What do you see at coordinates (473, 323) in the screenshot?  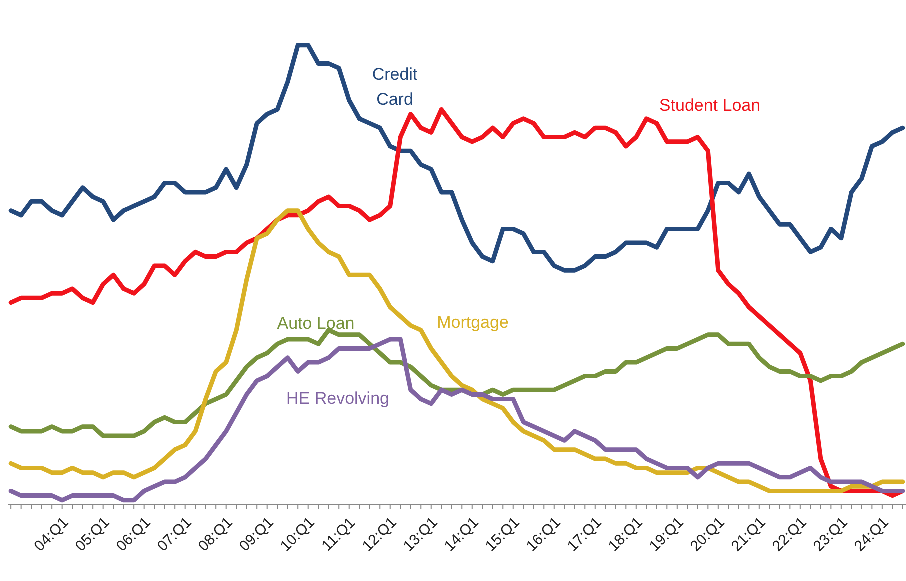 I see `series-label: Mortgage` at bounding box center [473, 323].